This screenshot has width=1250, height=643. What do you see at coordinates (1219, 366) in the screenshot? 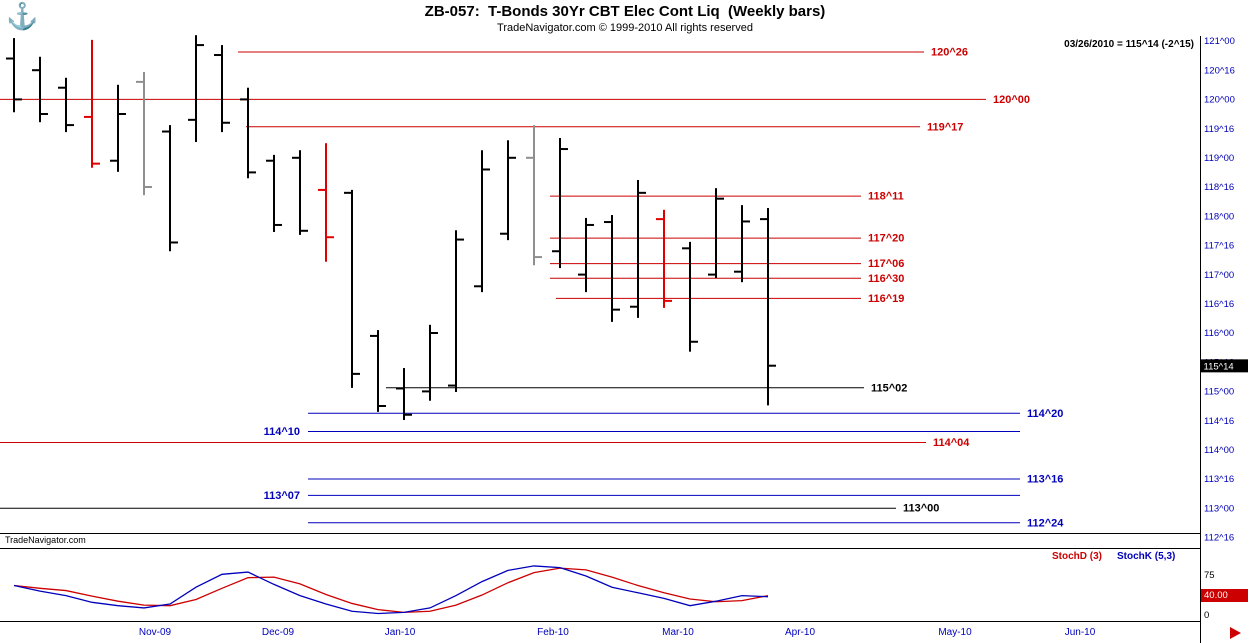
I see `last-price-label: 115^14` at bounding box center [1219, 366].